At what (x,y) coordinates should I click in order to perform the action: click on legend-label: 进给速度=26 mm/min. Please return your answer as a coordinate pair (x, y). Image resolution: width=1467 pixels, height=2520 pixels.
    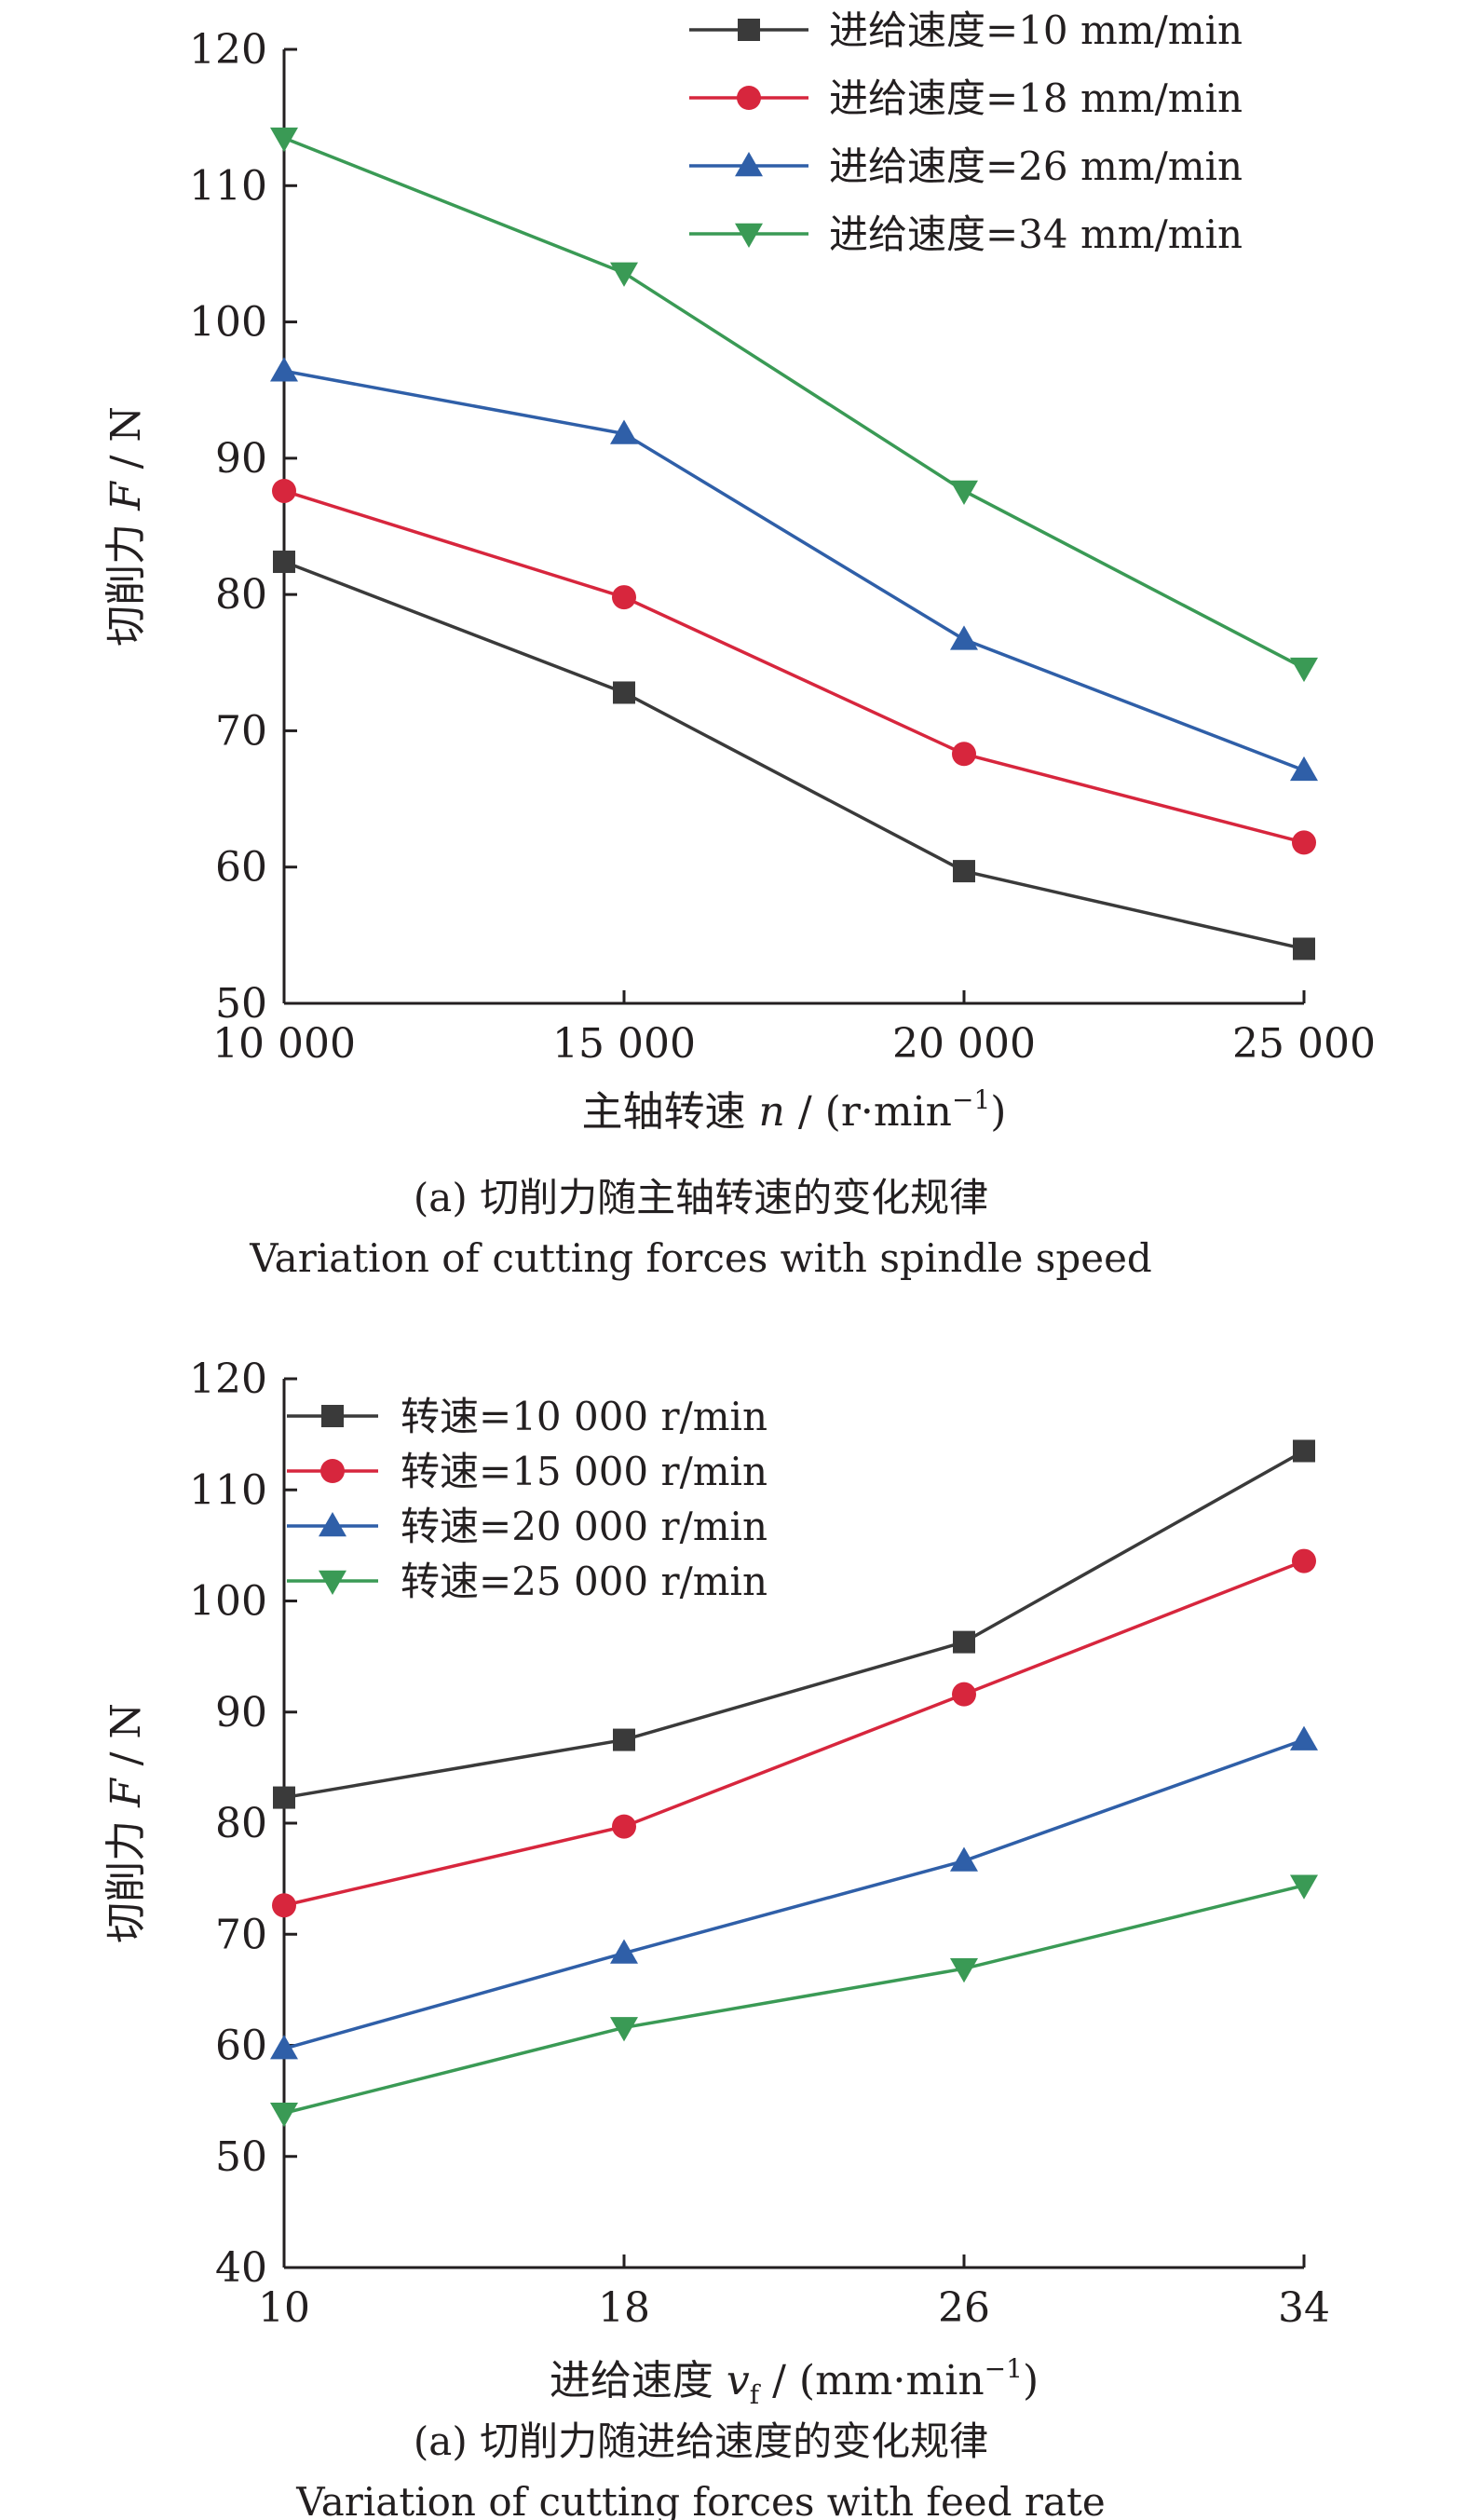
    Looking at the image, I should click on (1036, 166).